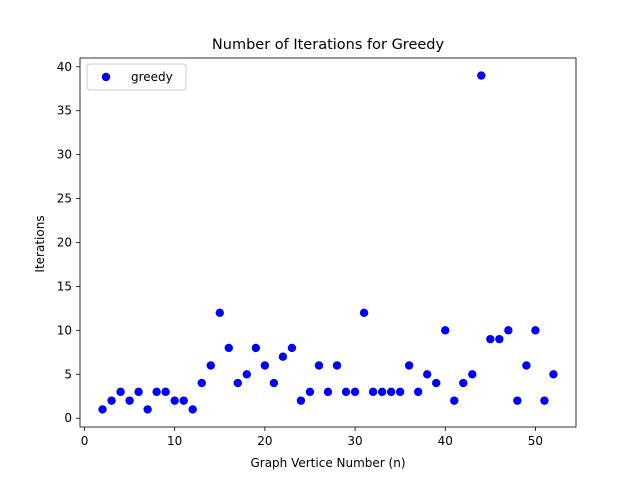  What do you see at coordinates (64, 199) in the screenshot?
I see `y-tick-label: 25` at bounding box center [64, 199].